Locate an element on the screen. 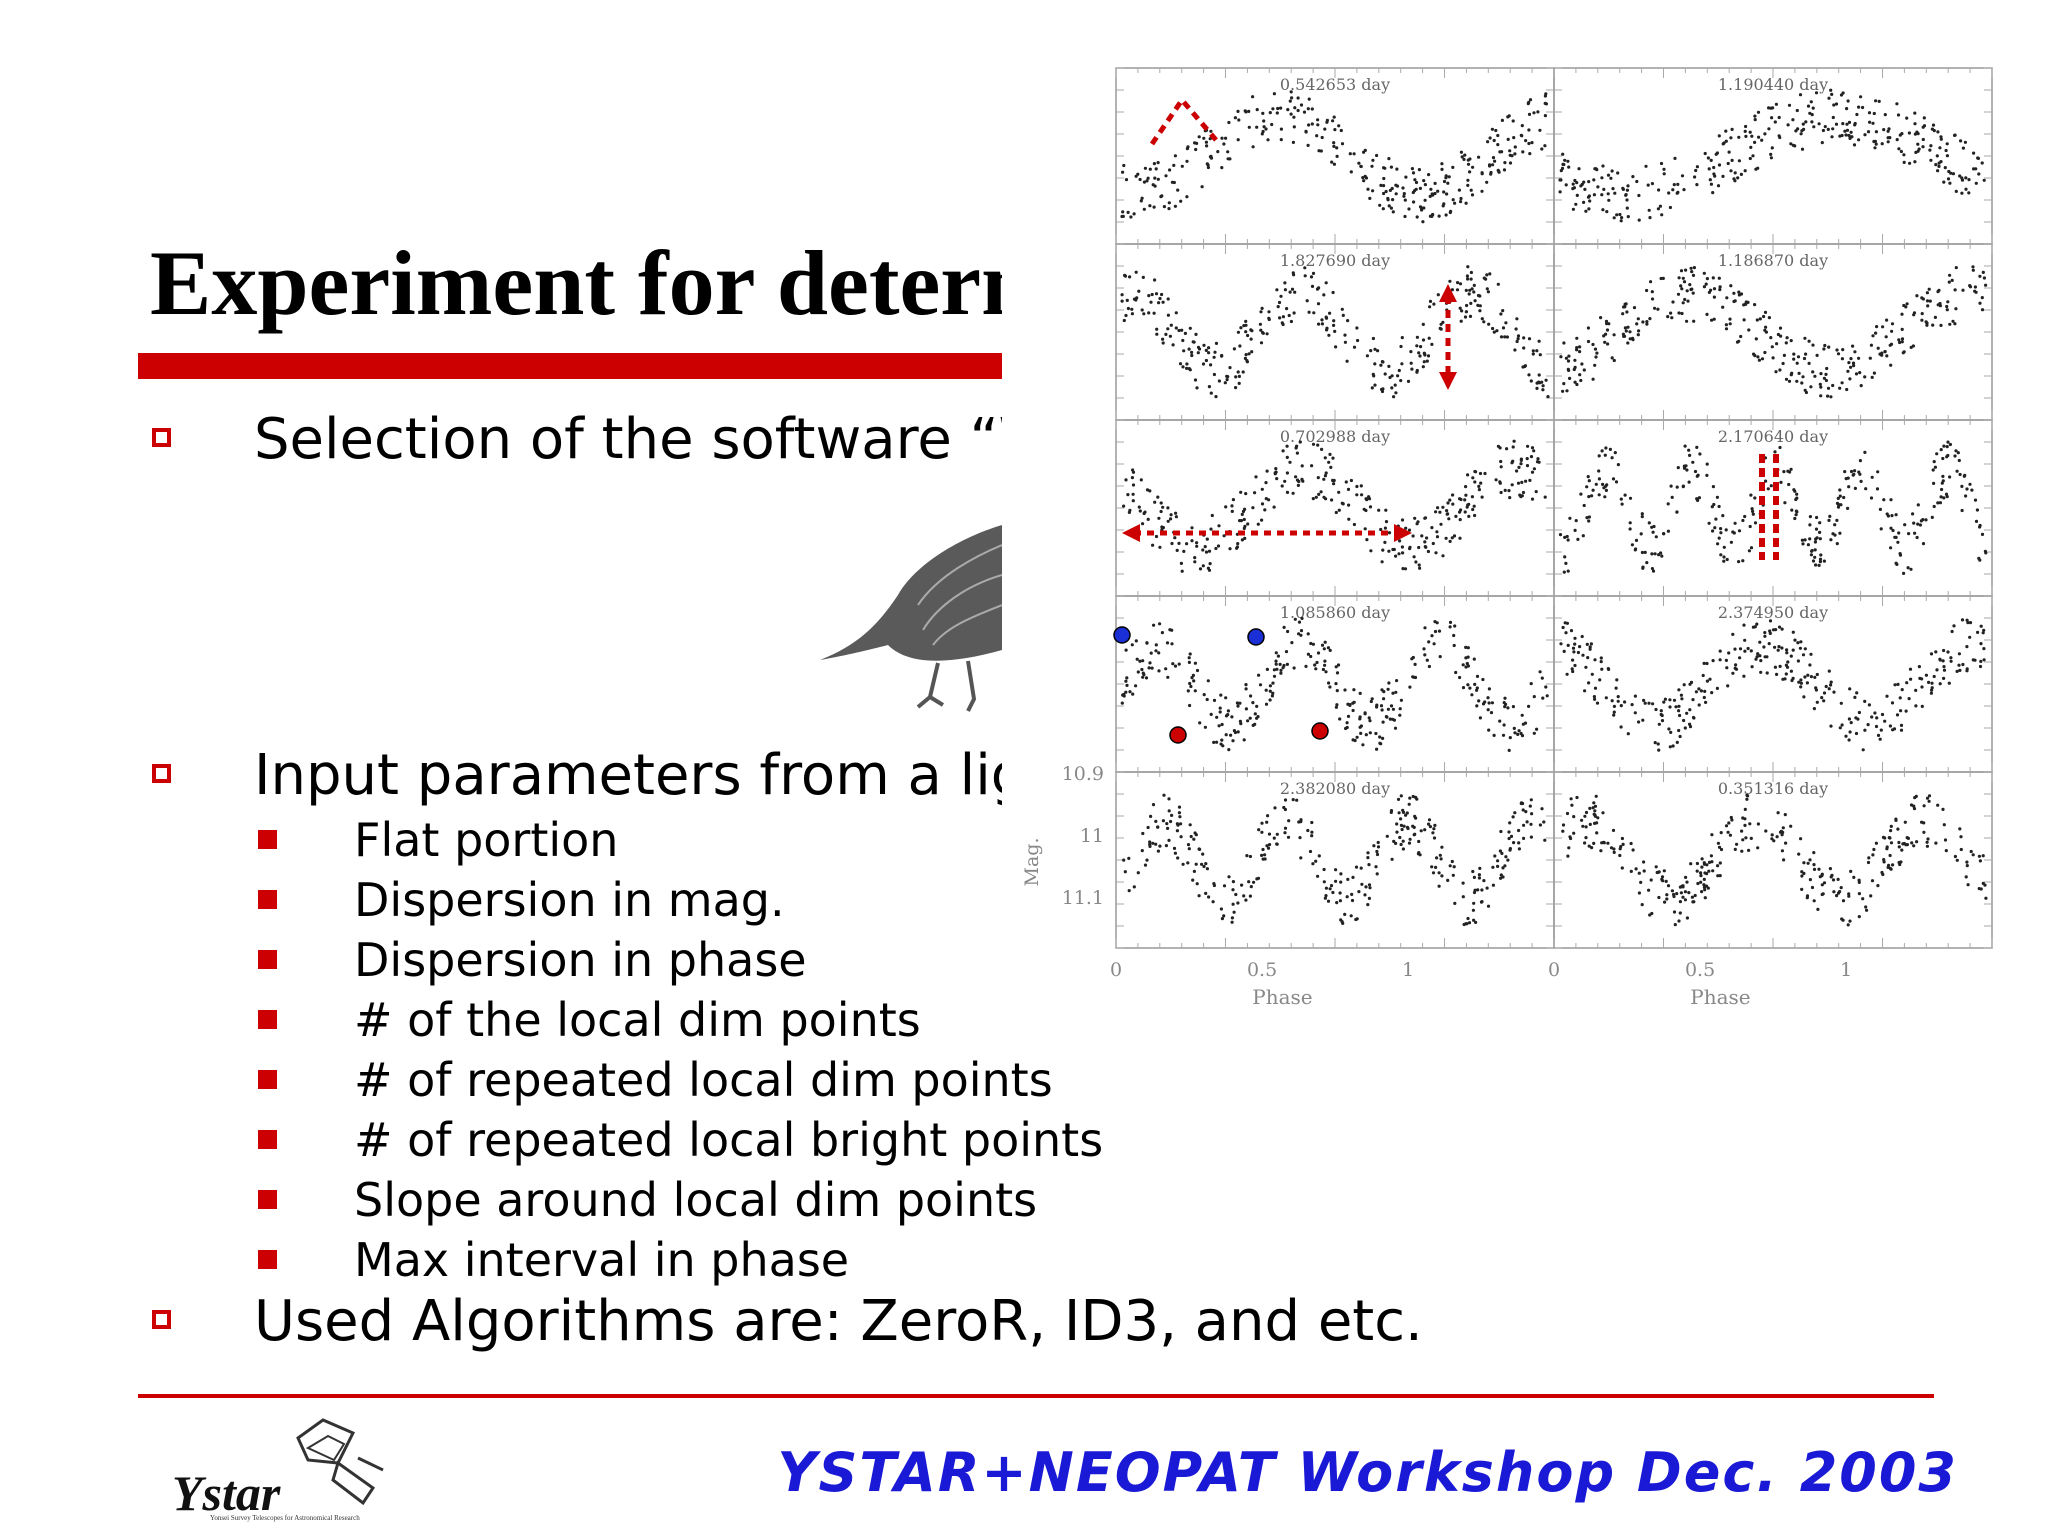 This screenshot has width=2048, height=1536. bullet-2-text: Input parameters from a light curve is located at coordinates (628, 775).